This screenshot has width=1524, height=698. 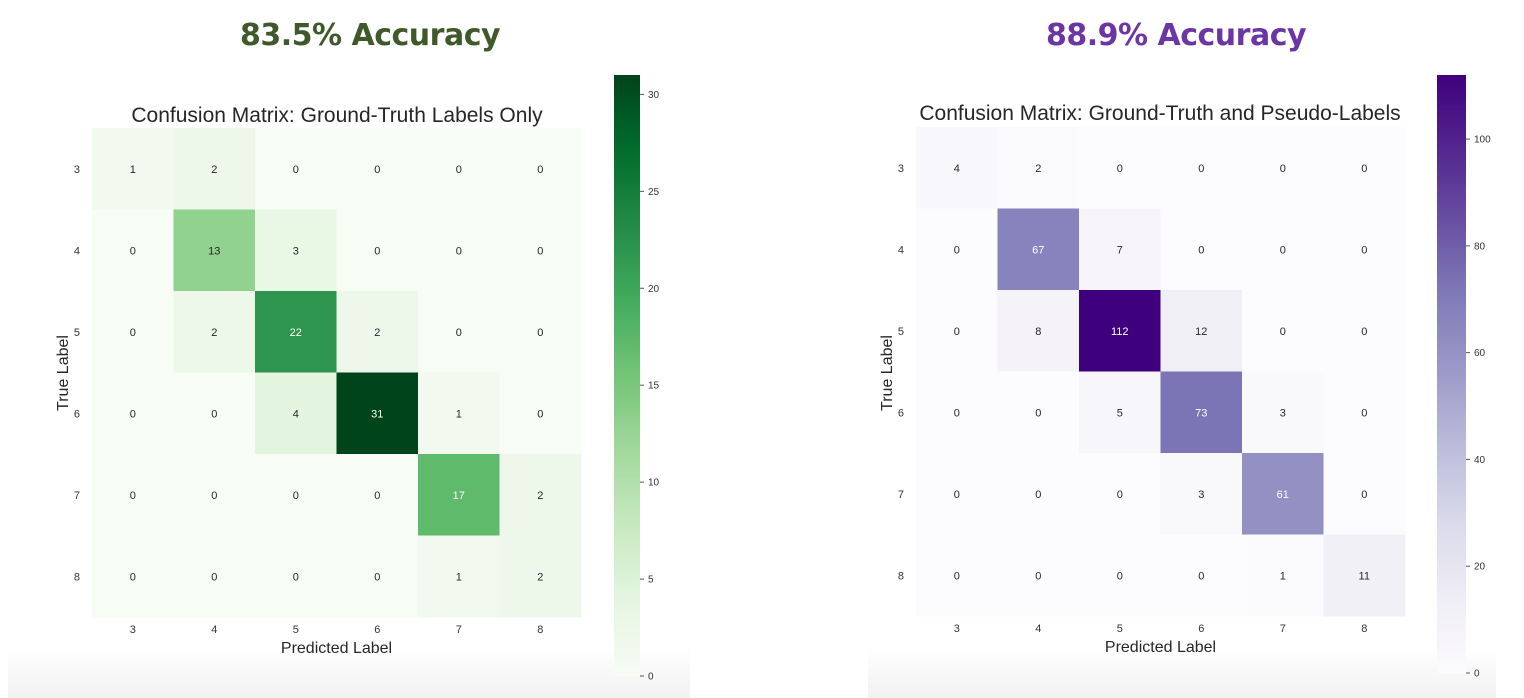 What do you see at coordinates (540, 577) in the screenshot?
I see `cell-value-label: 2` at bounding box center [540, 577].